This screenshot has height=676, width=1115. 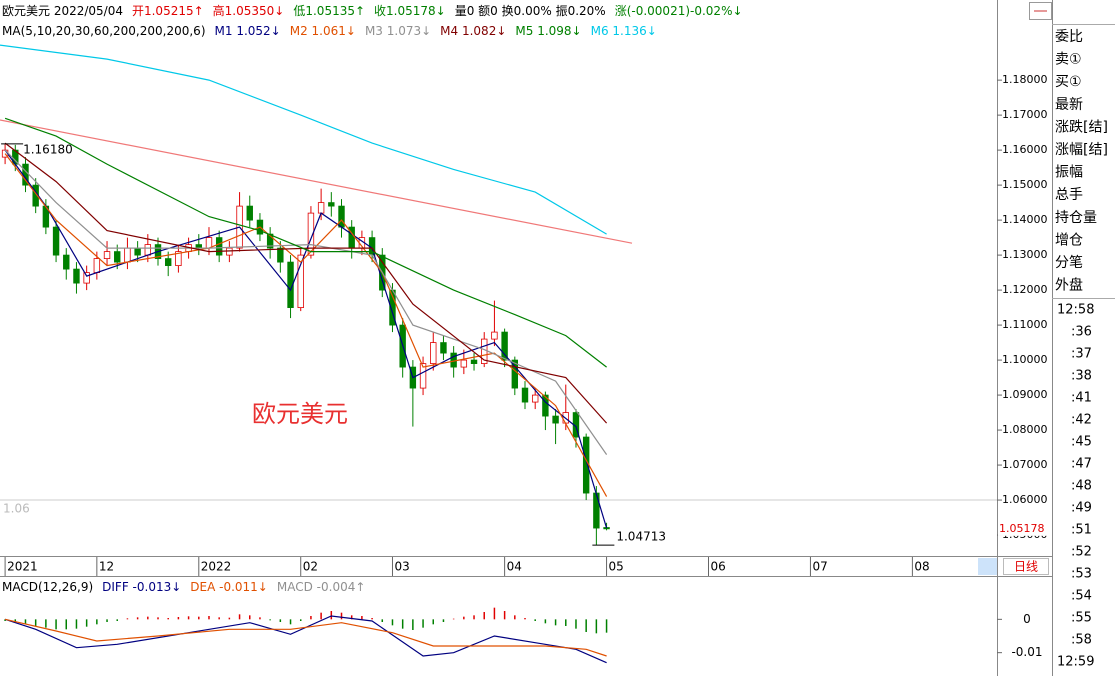 I want to click on panel-time: :51, so click(x=1081, y=530).